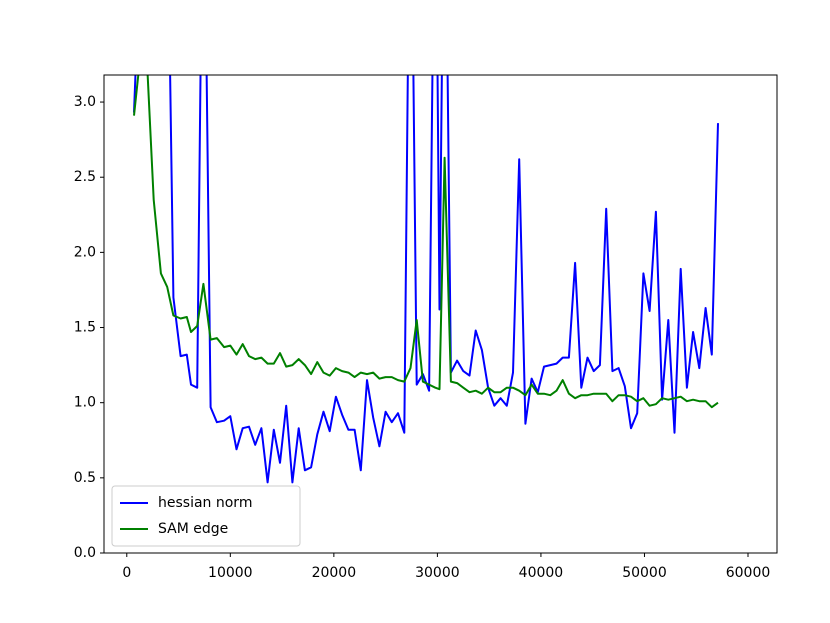 This screenshot has height=623, width=830. Describe the element at coordinates (126, 573) in the screenshot. I see `x-tick-label: 0` at that location.